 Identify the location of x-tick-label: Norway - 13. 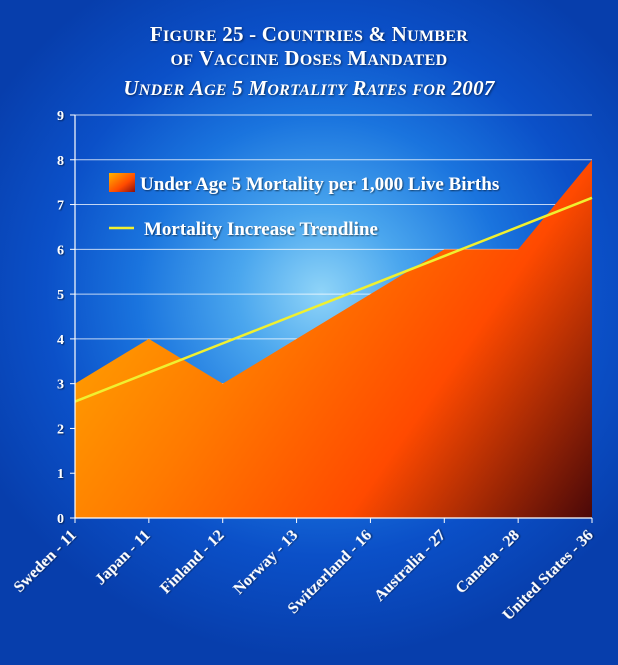
(265, 562).